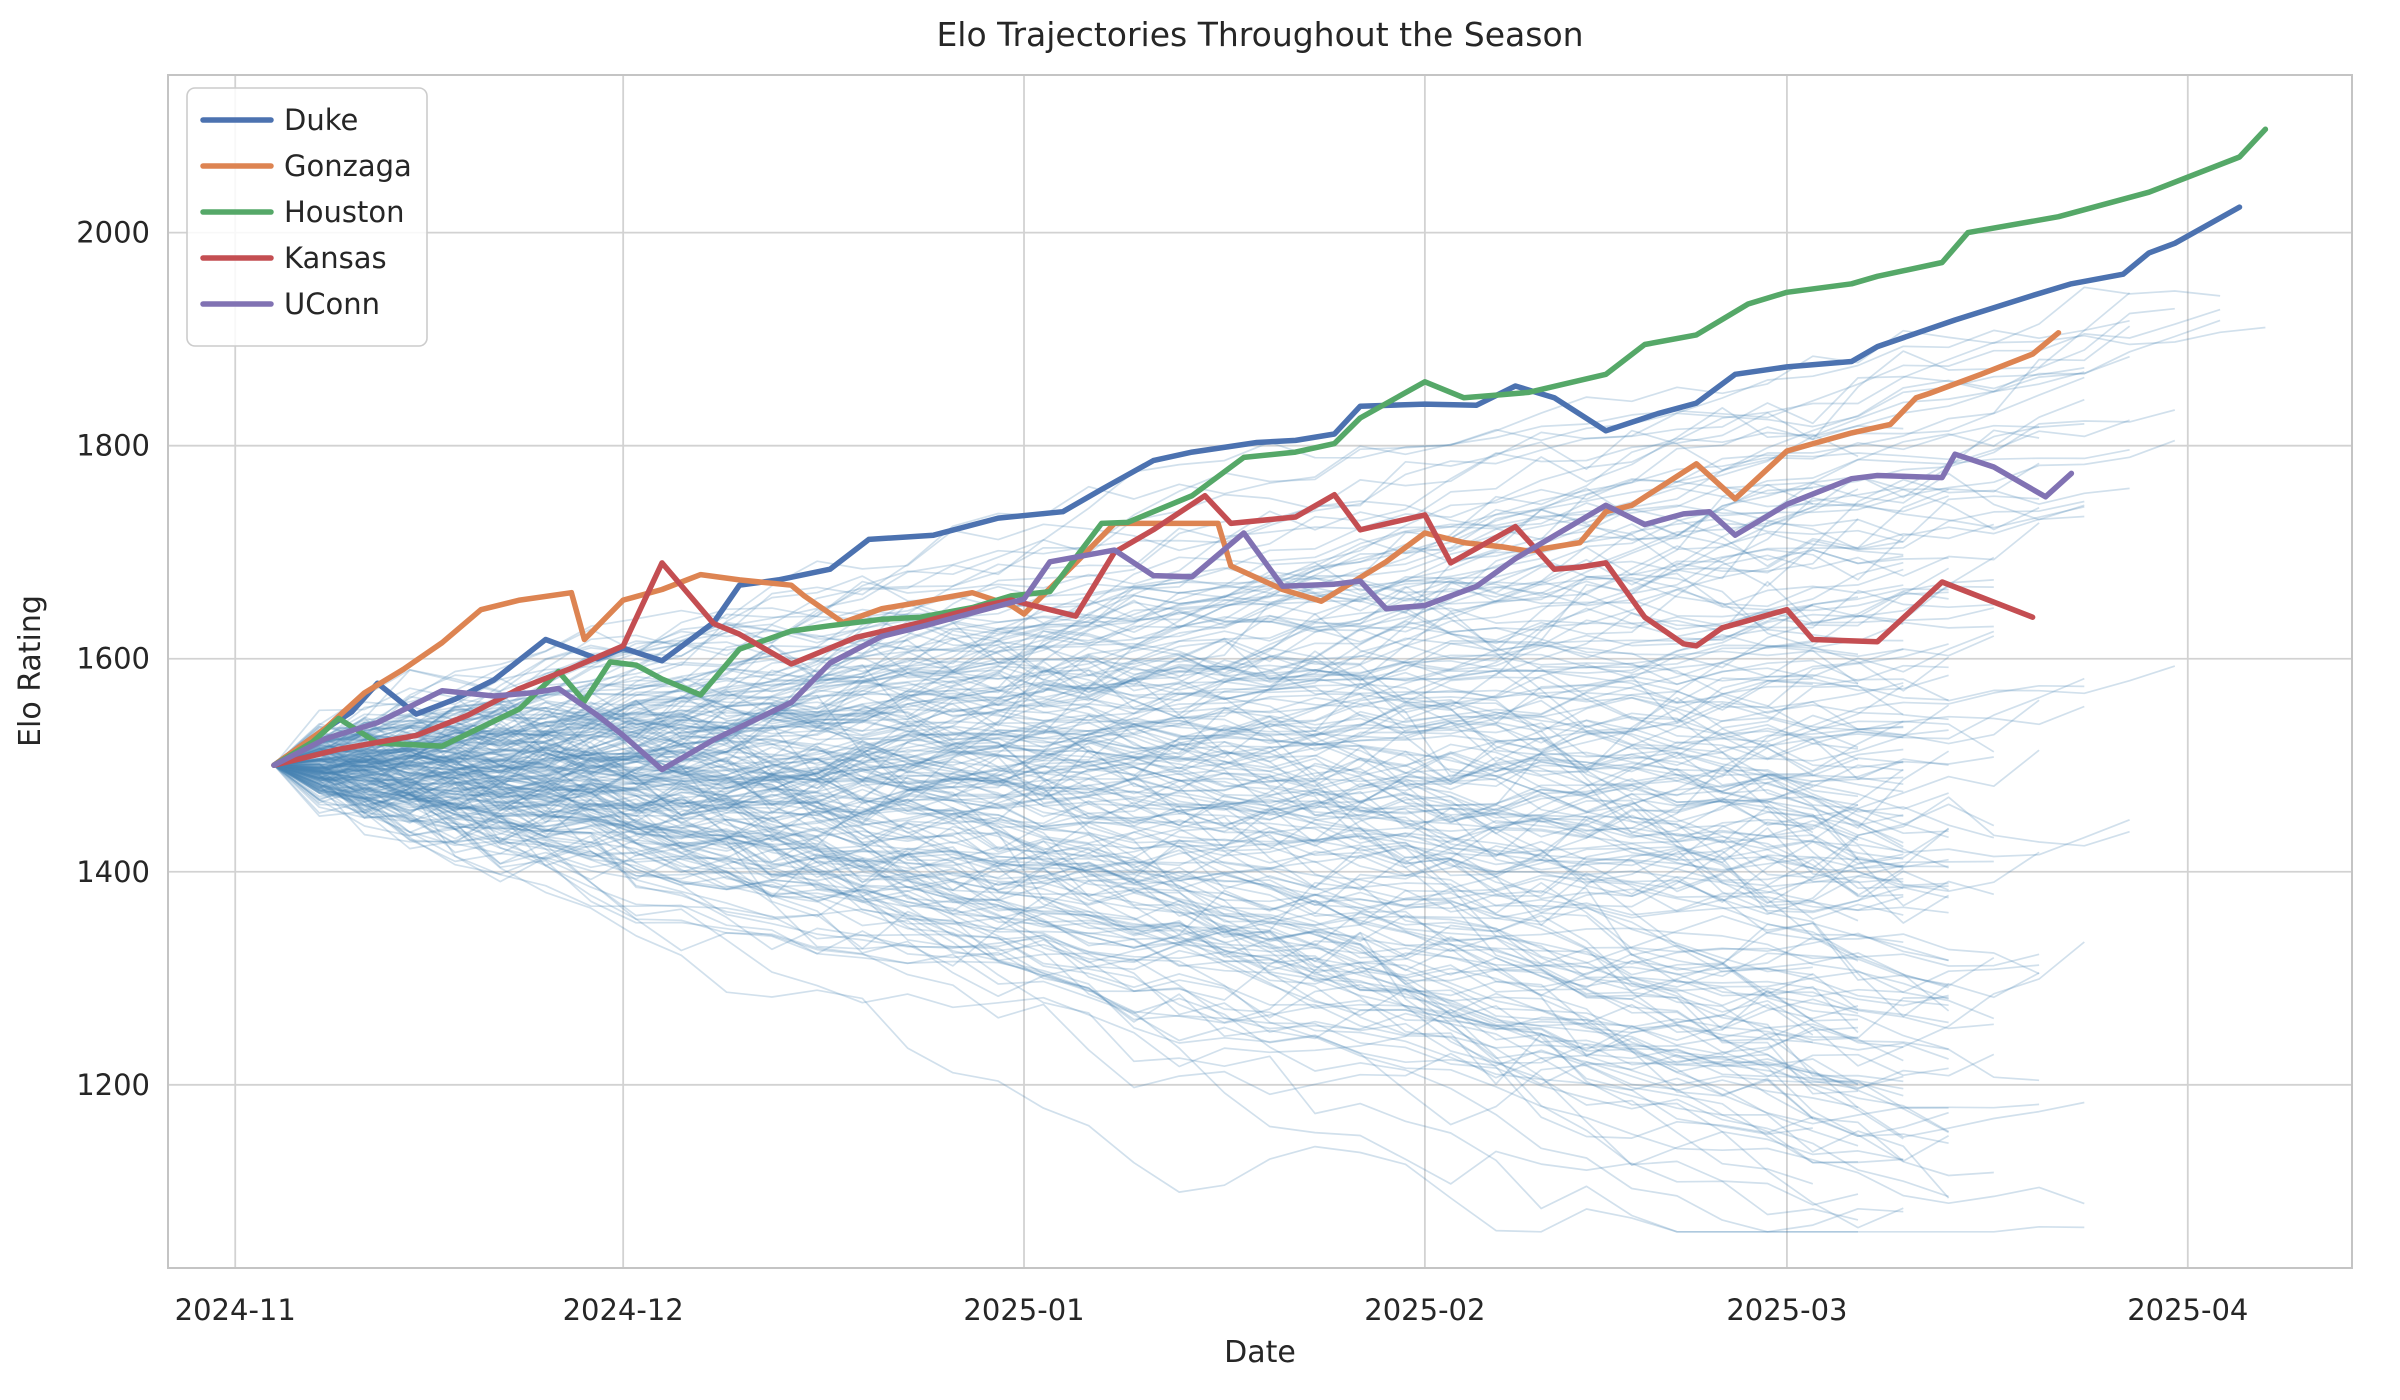 The height and width of the screenshot is (1400, 2400). I want to click on legend-item-kansas: Kansas, so click(293, 258).